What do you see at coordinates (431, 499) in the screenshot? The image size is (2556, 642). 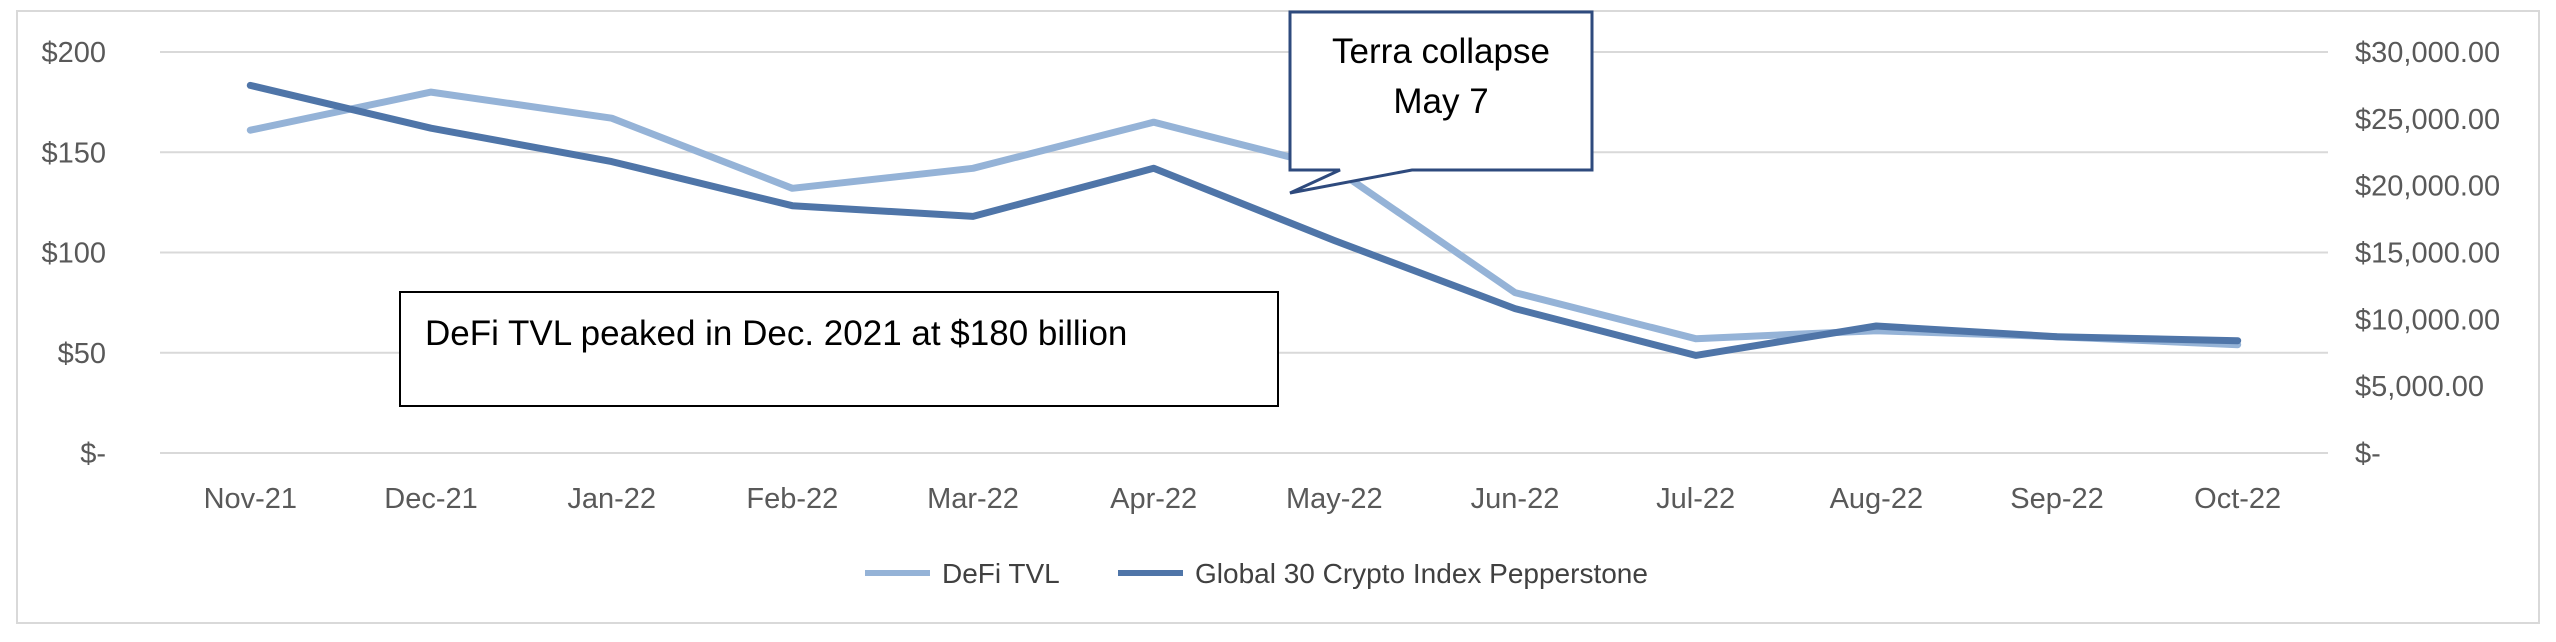 I see `x-axis-tick-label: Dec-21` at bounding box center [431, 499].